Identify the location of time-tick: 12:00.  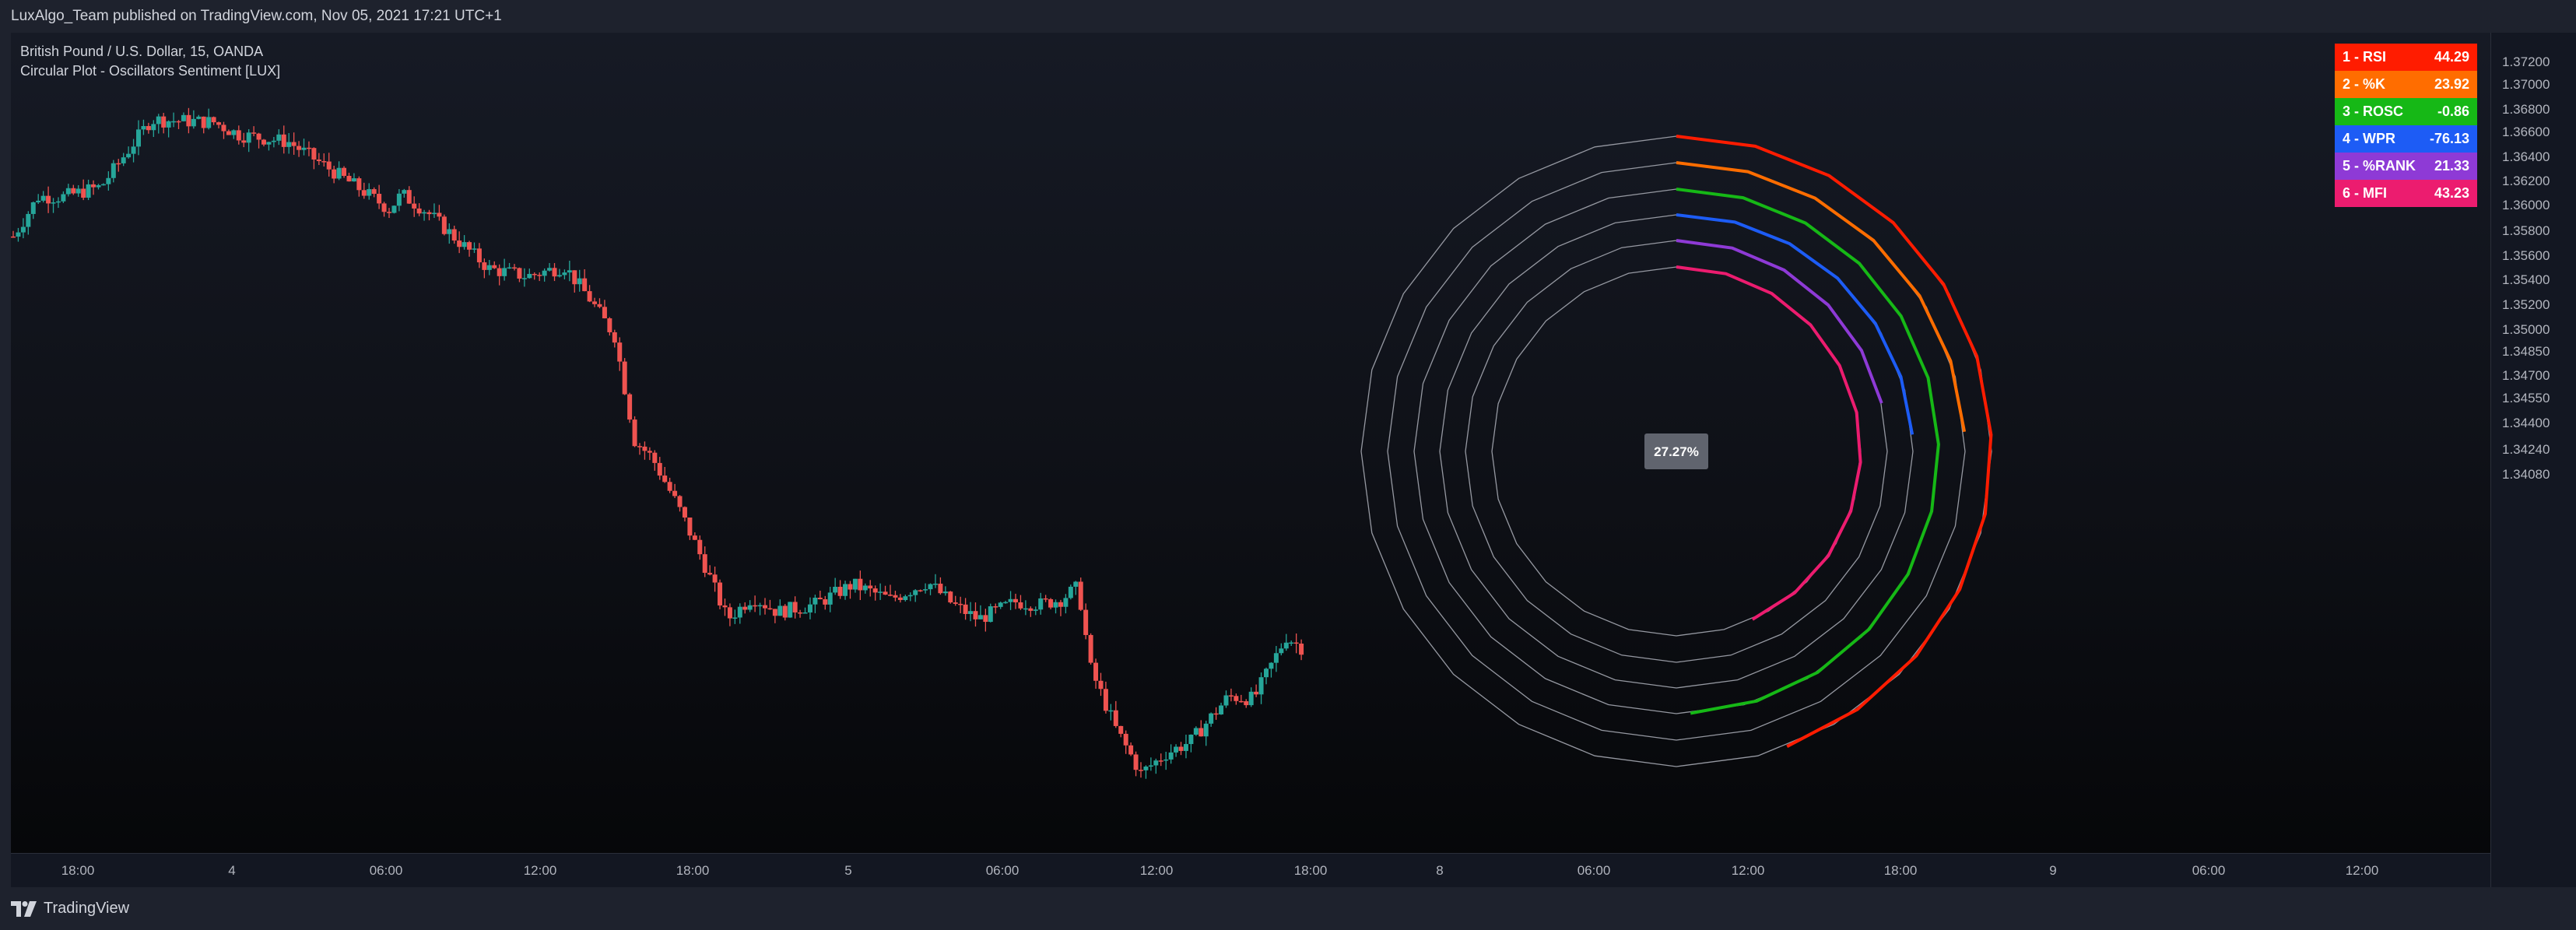
(1157, 870).